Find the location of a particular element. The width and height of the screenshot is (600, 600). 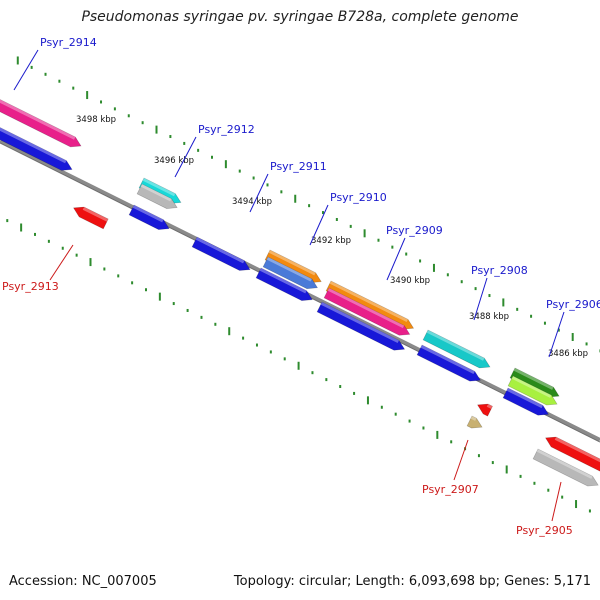

kbp-label: 3496 kbp is located at coordinates (174, 161).